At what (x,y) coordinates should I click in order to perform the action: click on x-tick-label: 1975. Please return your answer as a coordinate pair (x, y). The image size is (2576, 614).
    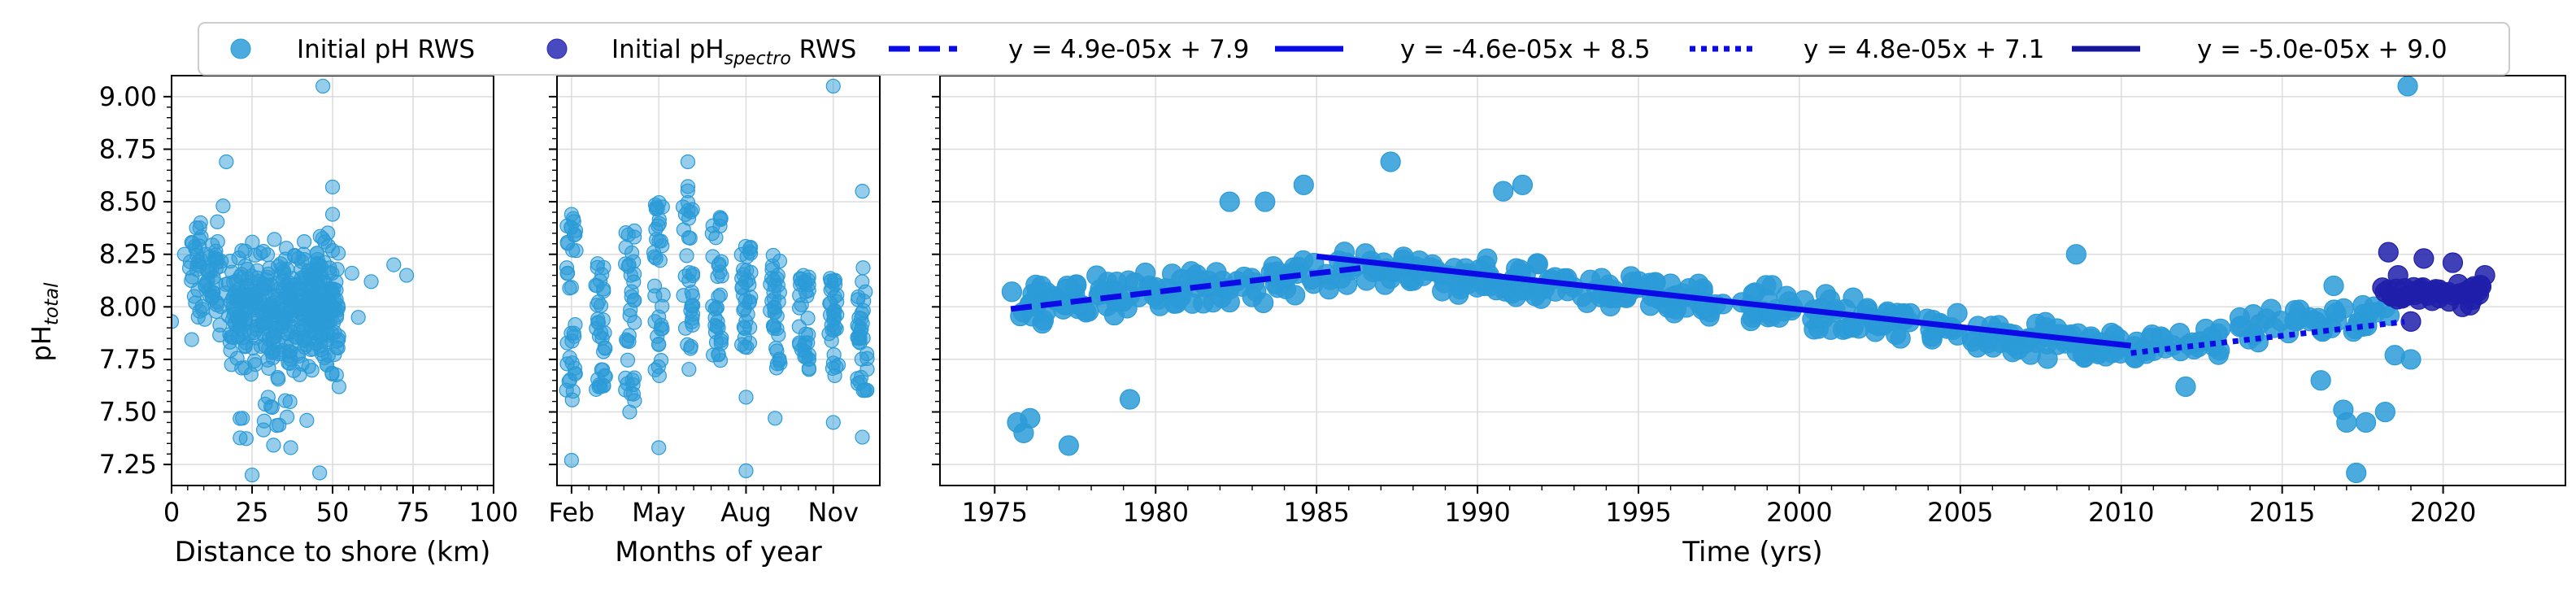
    Looking at the image, I should click on (995, 513).